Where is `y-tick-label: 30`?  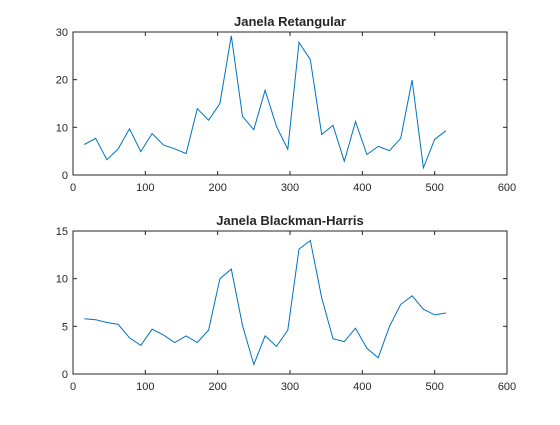 y-tick-label: 30 is located at coordinates (62, 33).